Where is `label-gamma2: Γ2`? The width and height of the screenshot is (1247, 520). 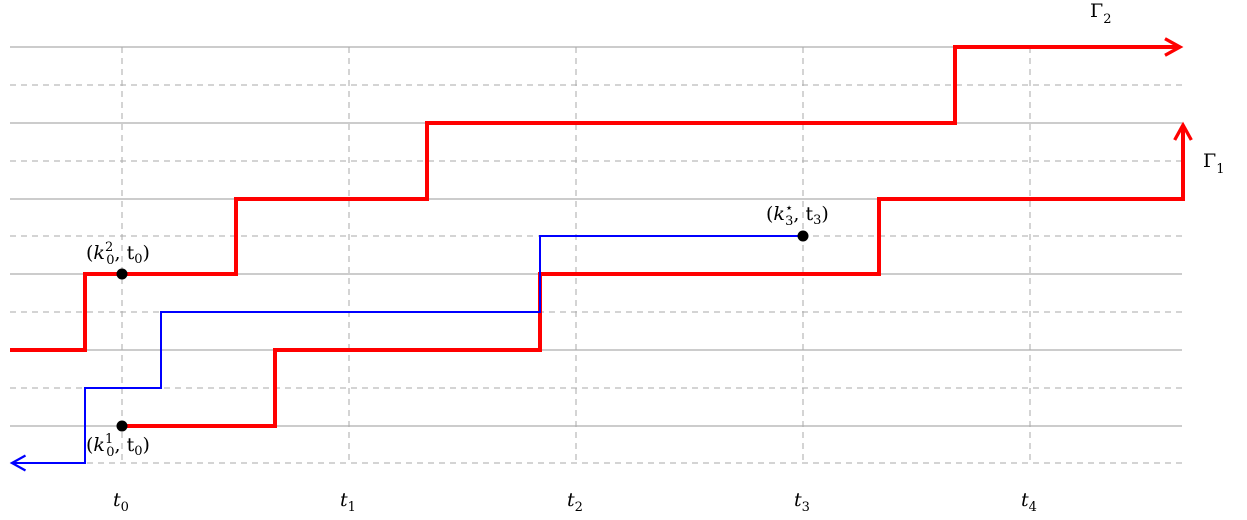 label-gamma2: Γ2 is located at coordinates (1100, 13).